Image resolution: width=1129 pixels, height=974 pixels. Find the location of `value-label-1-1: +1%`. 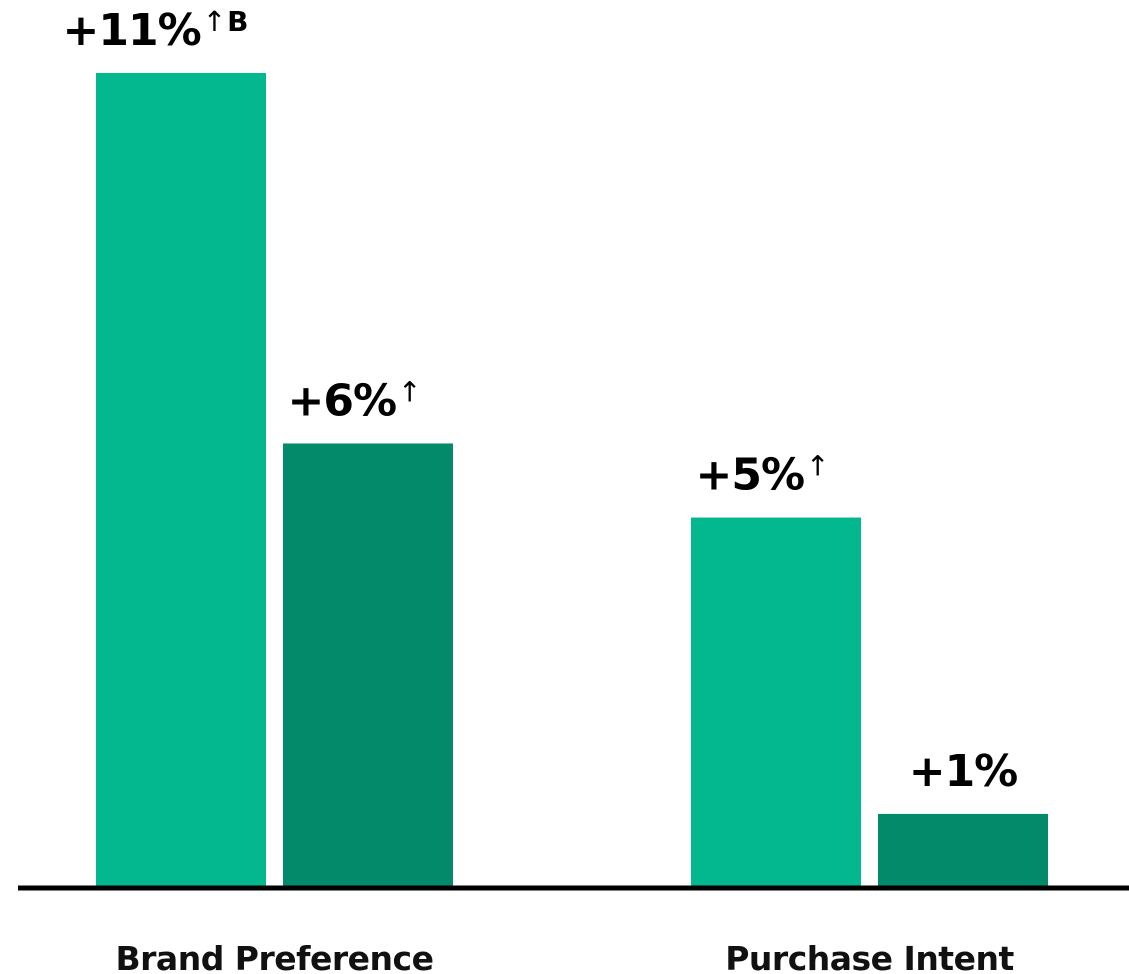

value-label-1-1: +1% is located at coordinates (963, 771).